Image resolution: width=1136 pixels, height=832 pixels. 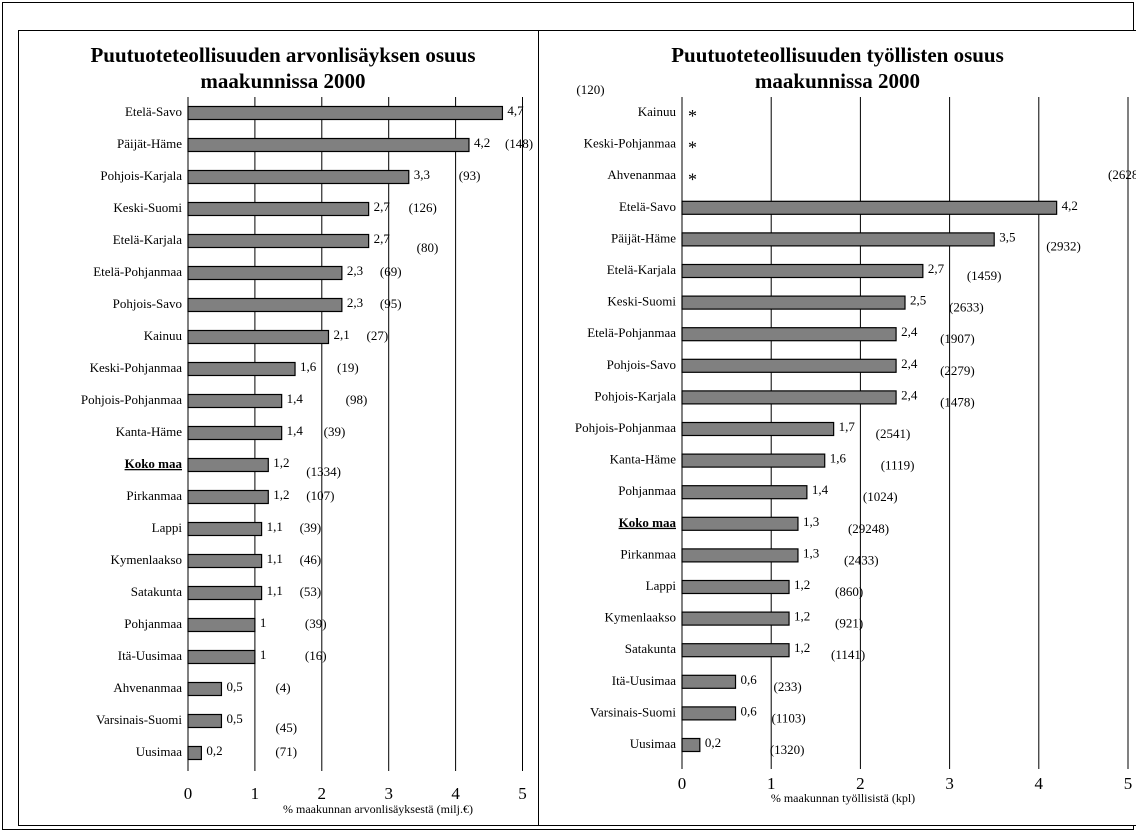 I want to click on left-category-label-17: Itä-Uusimaa, so click(x=150, y=655).